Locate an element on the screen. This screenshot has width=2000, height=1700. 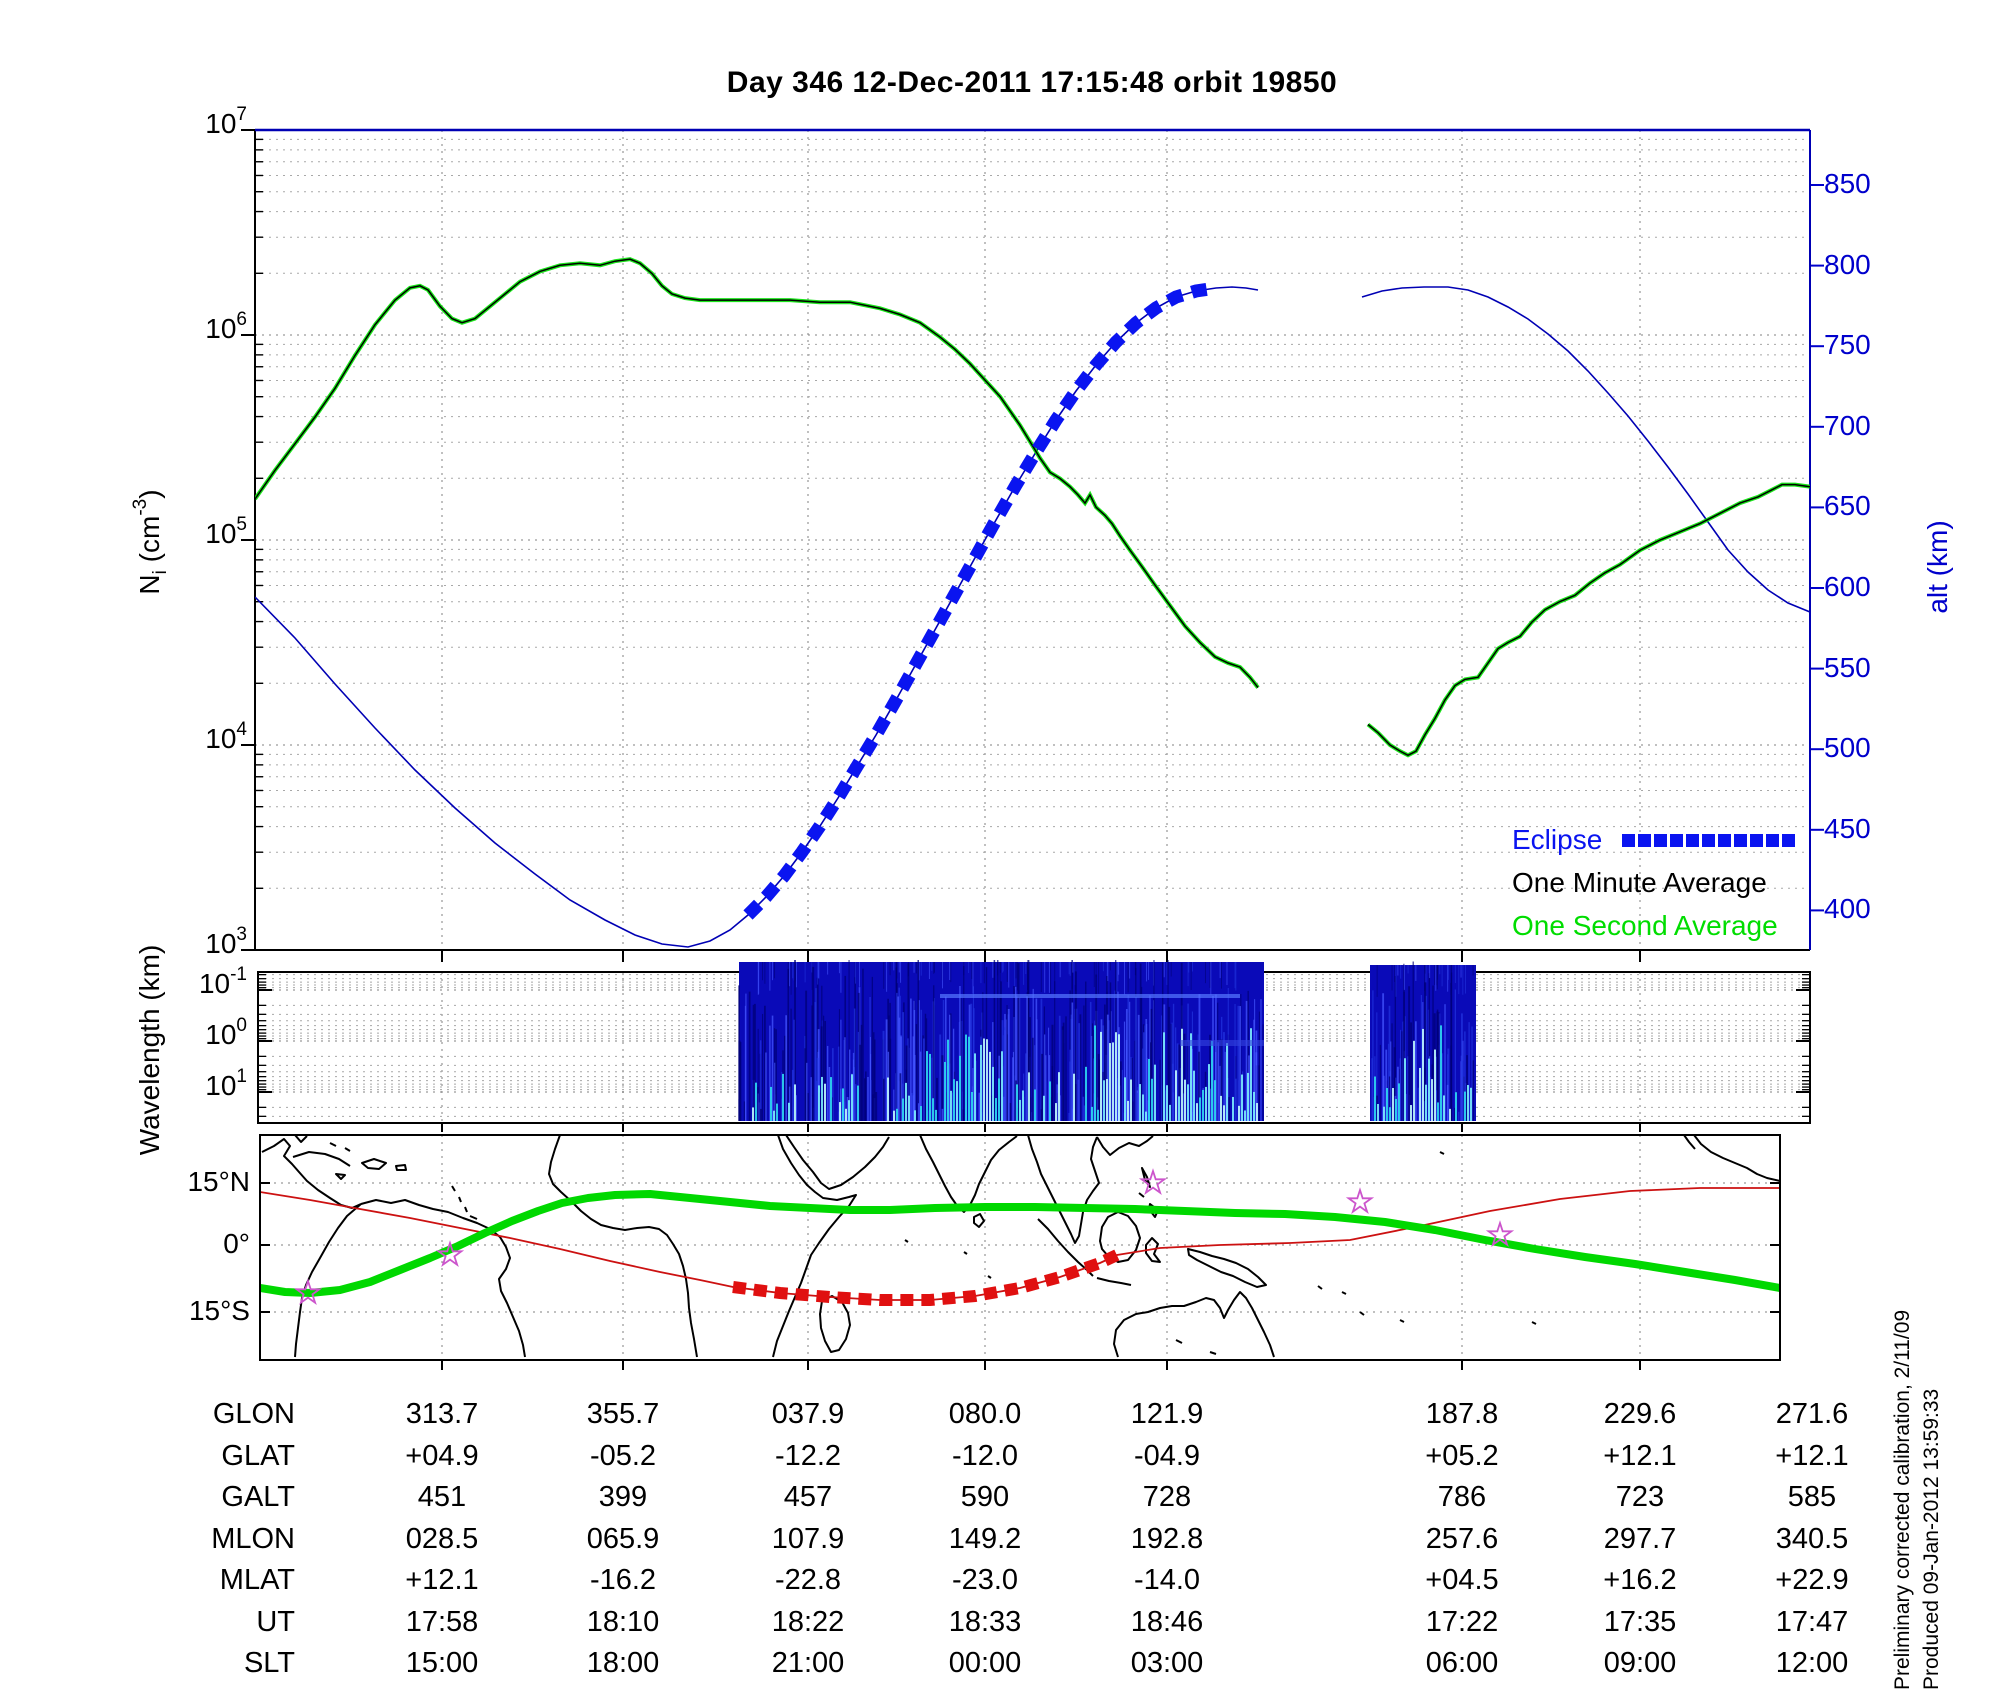
table-cell: -12.0 is located at coordinates (985, 1456).